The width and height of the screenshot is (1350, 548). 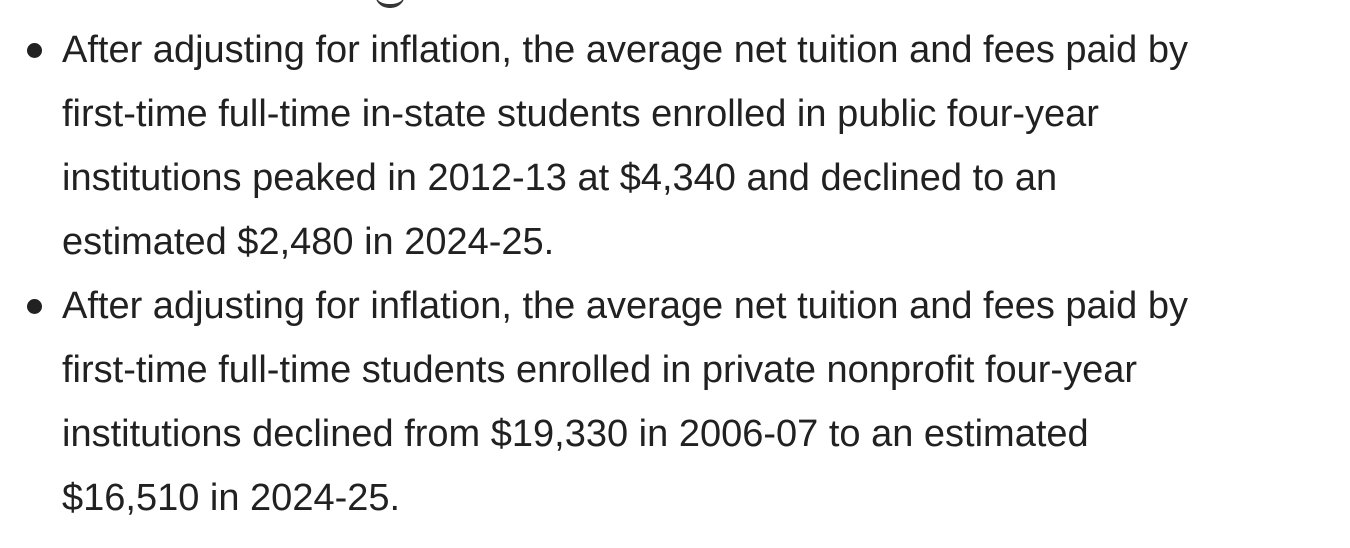 I want to click on text-line: $16,510 in 2024-25., so click(x=231, y=498).